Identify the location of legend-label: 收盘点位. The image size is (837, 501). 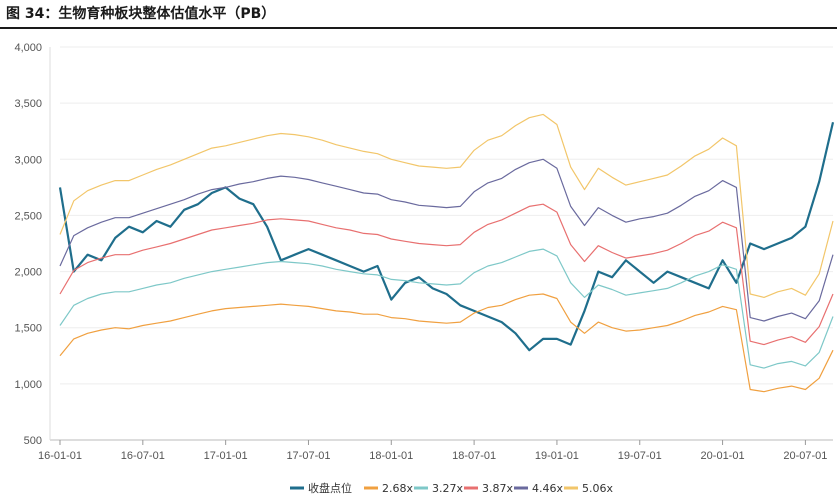
(330, 488).